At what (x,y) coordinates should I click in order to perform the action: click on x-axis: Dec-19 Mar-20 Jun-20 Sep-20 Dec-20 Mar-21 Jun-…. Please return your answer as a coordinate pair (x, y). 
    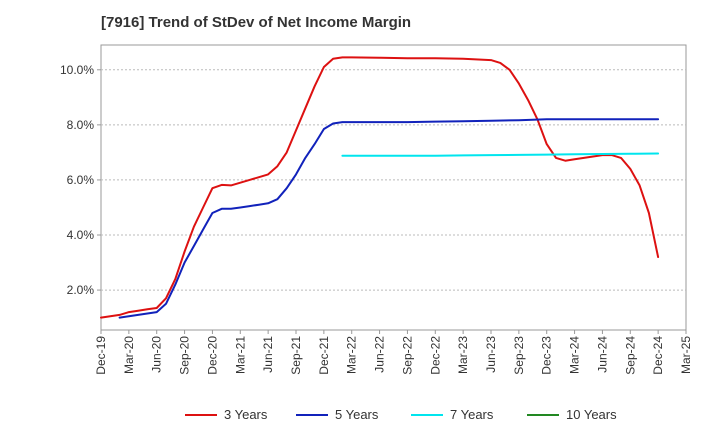
    Looking at the image, I should click on (393, 352).